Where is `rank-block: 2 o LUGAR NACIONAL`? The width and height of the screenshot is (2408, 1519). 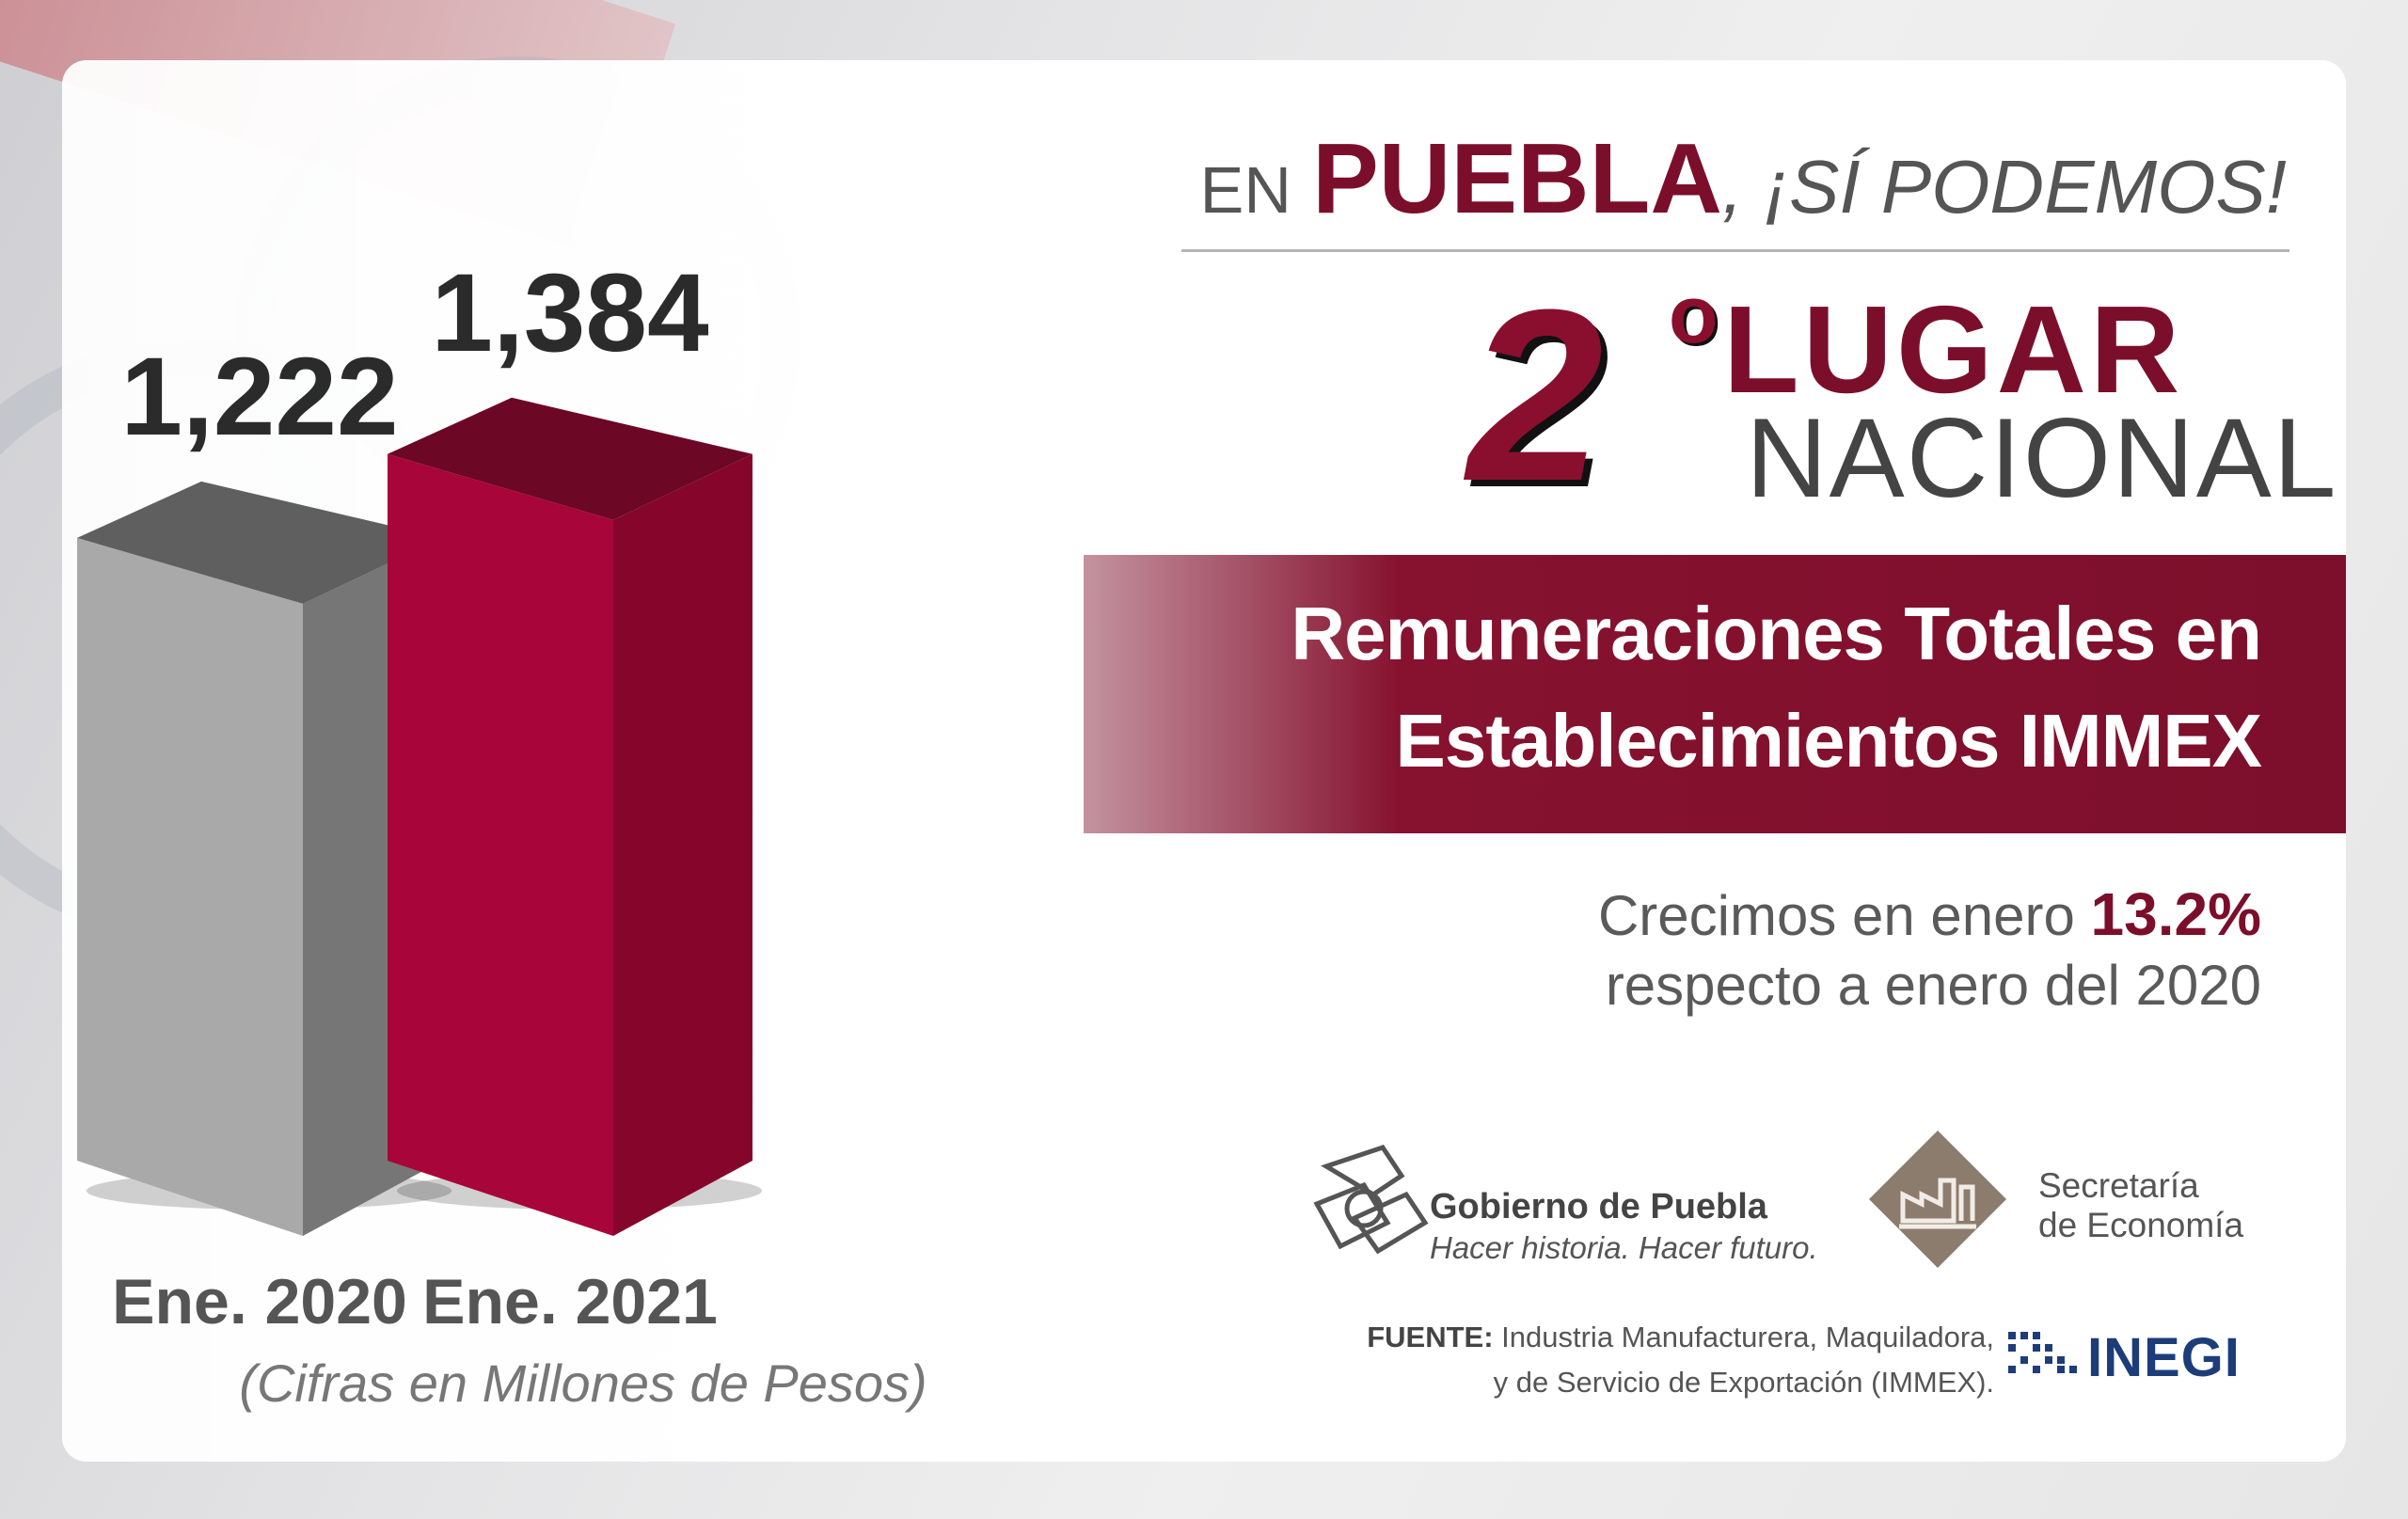 rank-block: 2 o LUGAR NACIONAL is located at coordinates (1902, 396).